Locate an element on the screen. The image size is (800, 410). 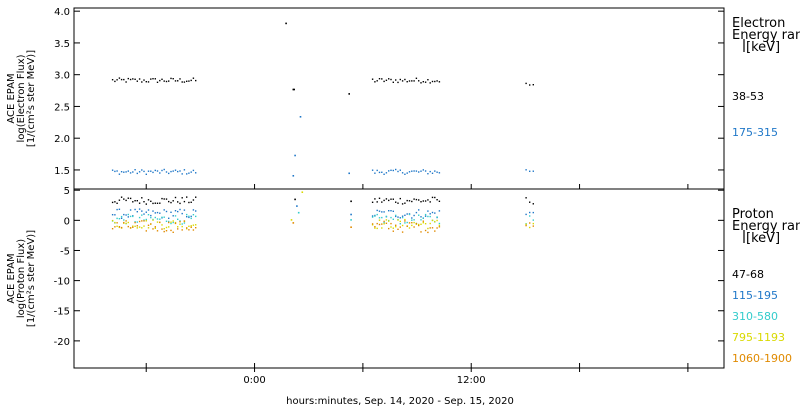
y-tick-label: 4.0 is located at coordinates (62, 12).